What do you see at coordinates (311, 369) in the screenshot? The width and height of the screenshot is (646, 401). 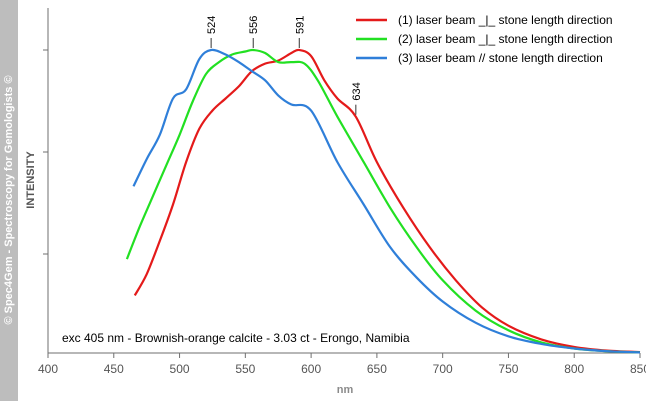 I see `x-tick-label: 600` at bounding box center [311, 369].